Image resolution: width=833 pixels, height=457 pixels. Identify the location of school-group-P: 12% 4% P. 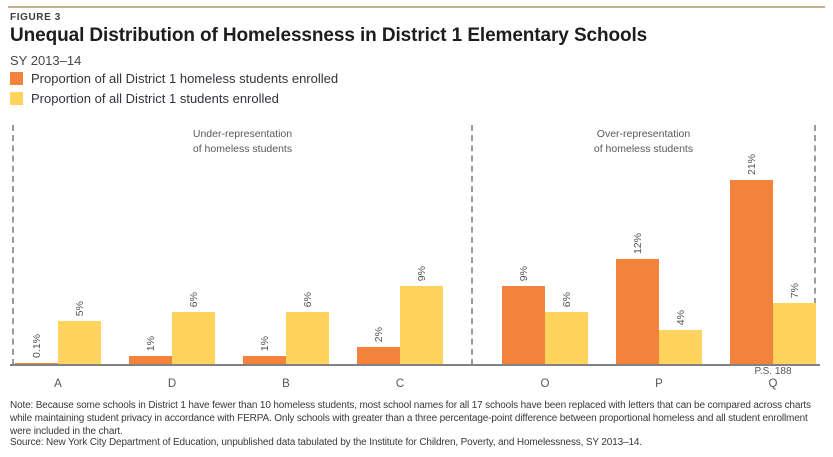
(659, 257).